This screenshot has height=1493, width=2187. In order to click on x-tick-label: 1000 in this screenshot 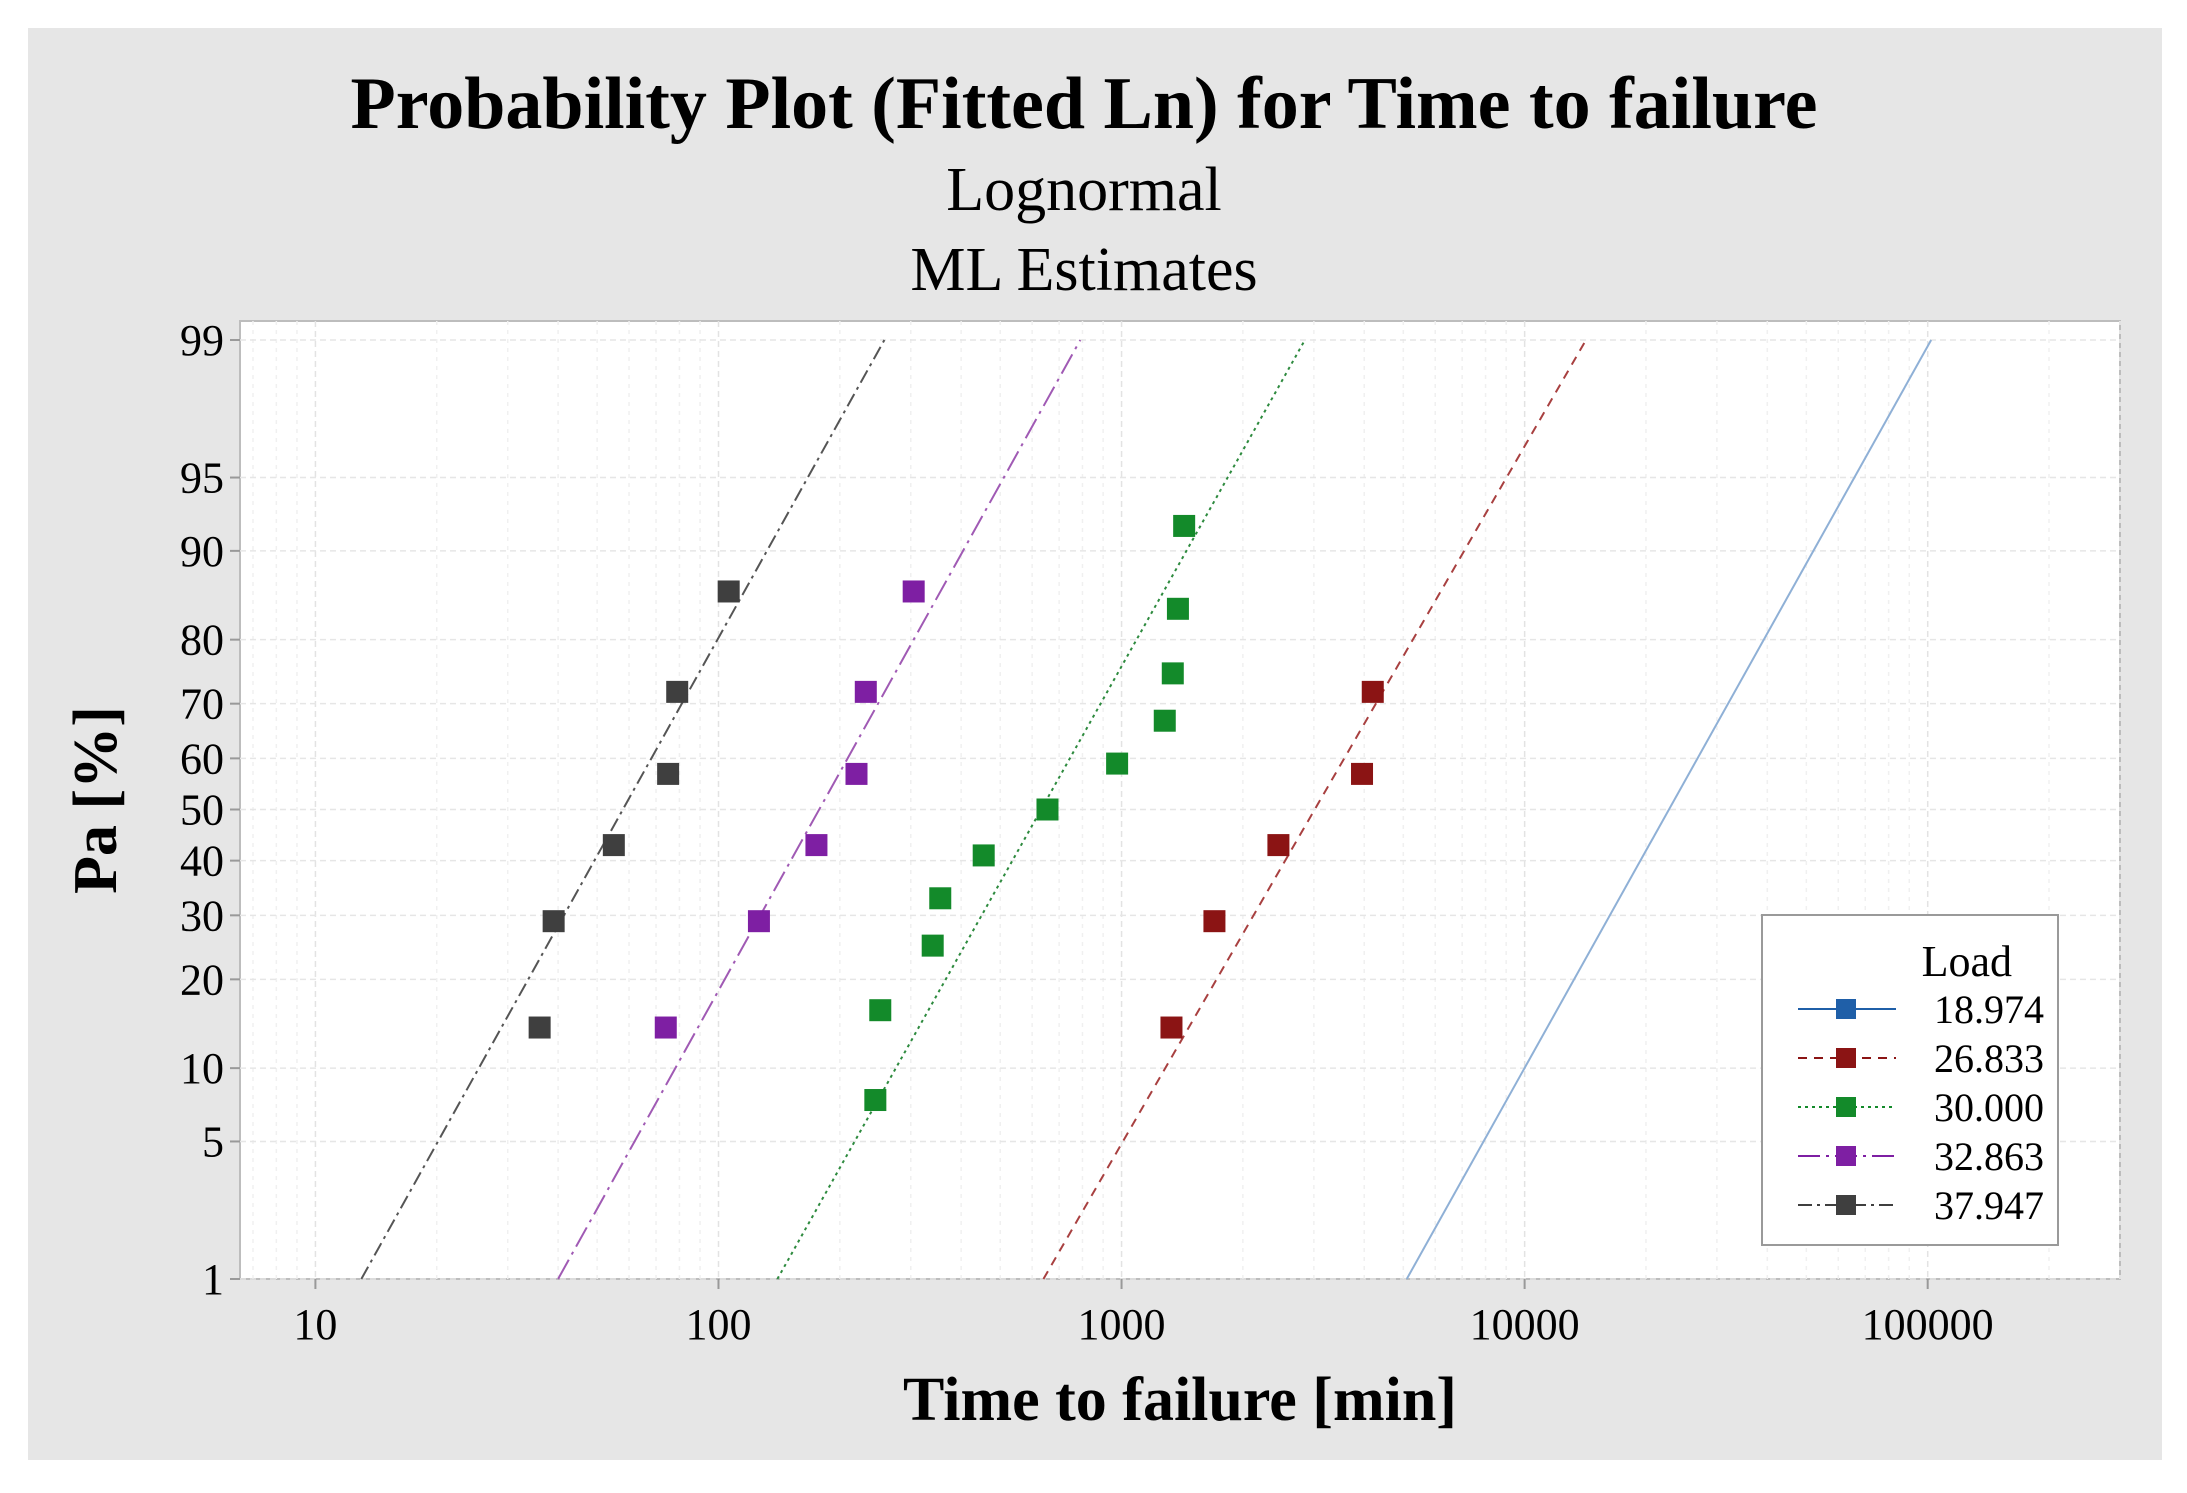, I will do `click(1122, 1324)`.